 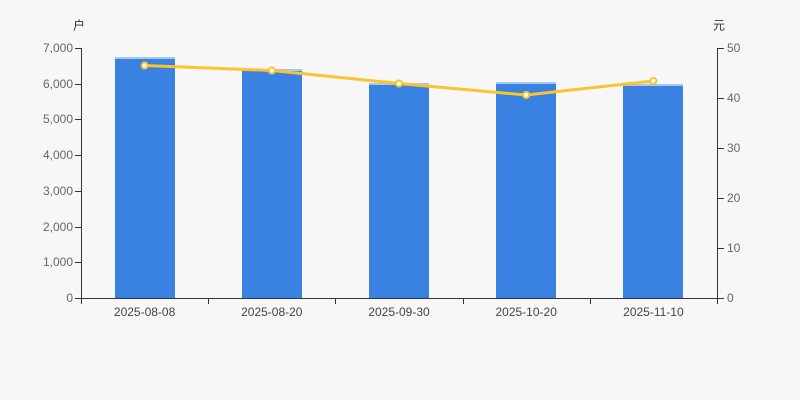 What do you see at coordinates (717, 173) in the screenshot?
I see `right-axis-line` at bounding box center [717, 173].